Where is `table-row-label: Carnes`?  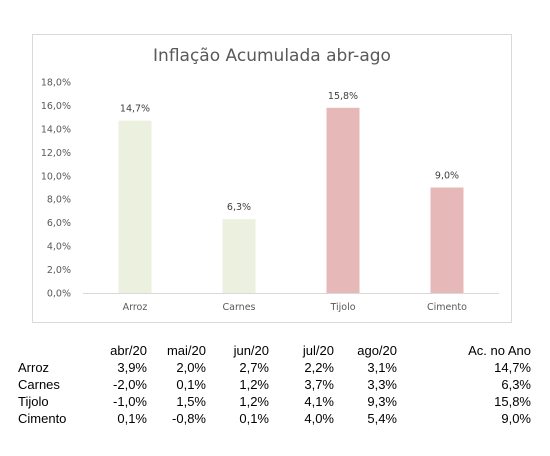 table-row-label: Carnes is located at coordinates (39, 384).